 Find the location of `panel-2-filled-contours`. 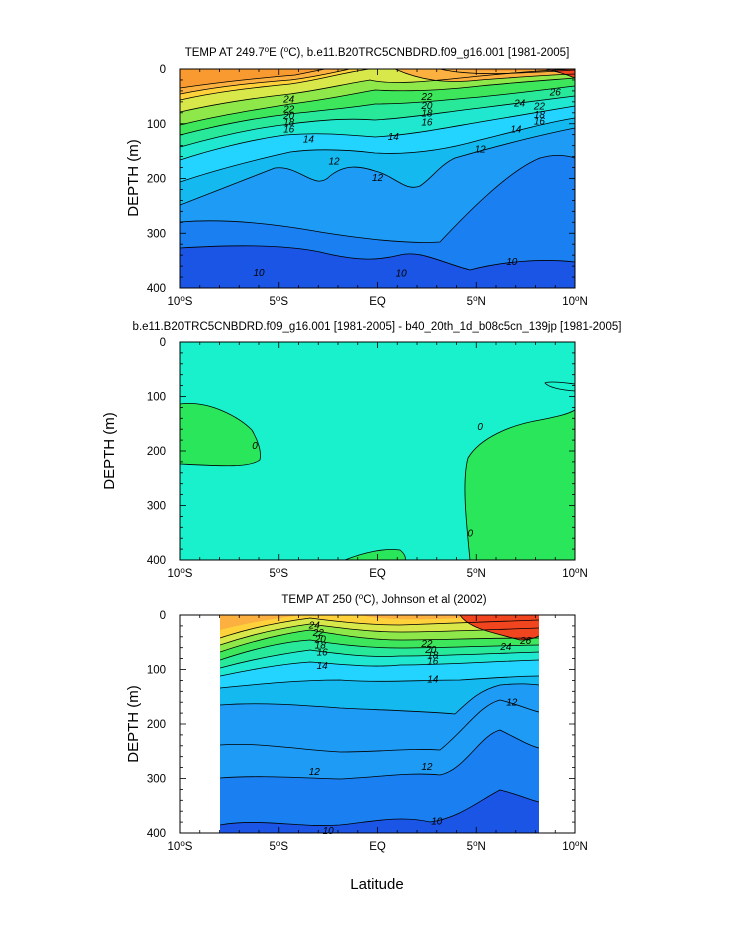

panel-2-filled-contours is located at coordinates (377, 451).